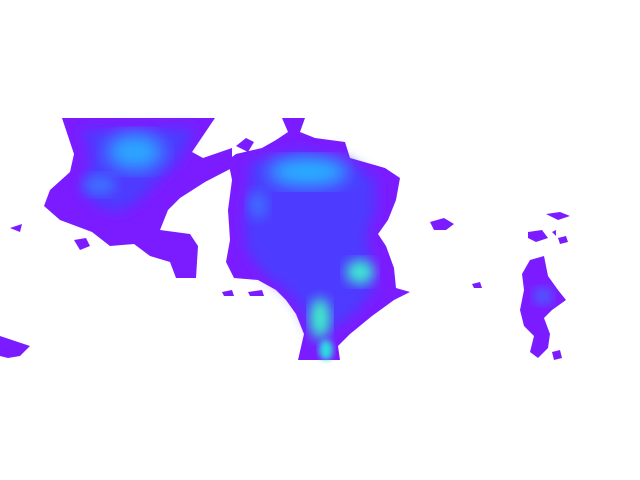 The width and height of the screenshot is (640, 480). I want to click on region-central, so click(318, 239).